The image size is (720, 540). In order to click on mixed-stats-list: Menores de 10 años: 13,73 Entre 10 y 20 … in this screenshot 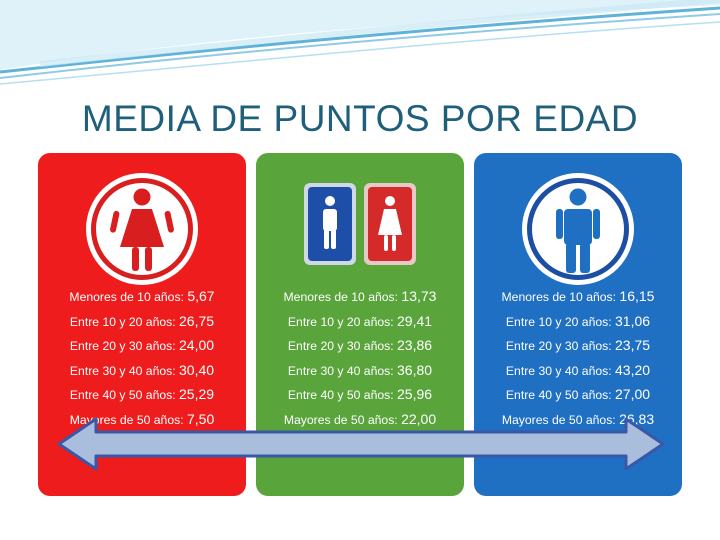, I will do `click(360, 357)`.